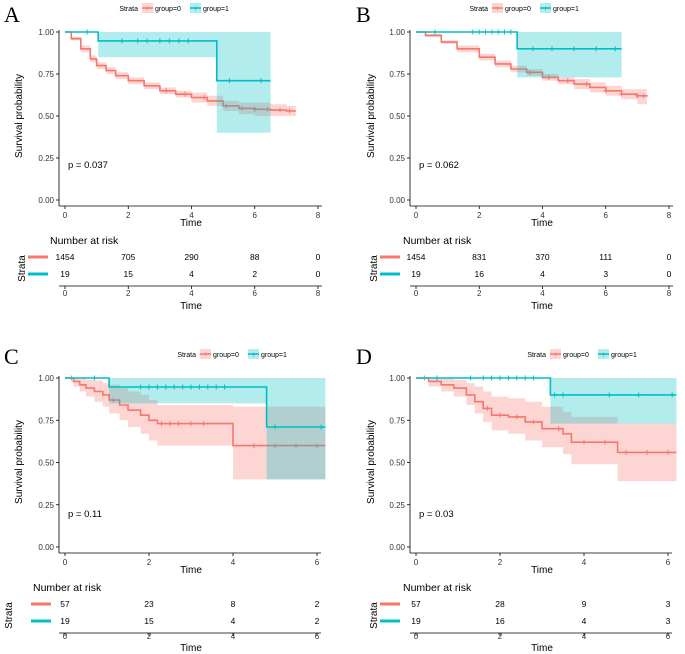  What do you see at coordinates (149, 604) in the screenshot?
I see `risk-count: 23` at bounding box center [149, 604].